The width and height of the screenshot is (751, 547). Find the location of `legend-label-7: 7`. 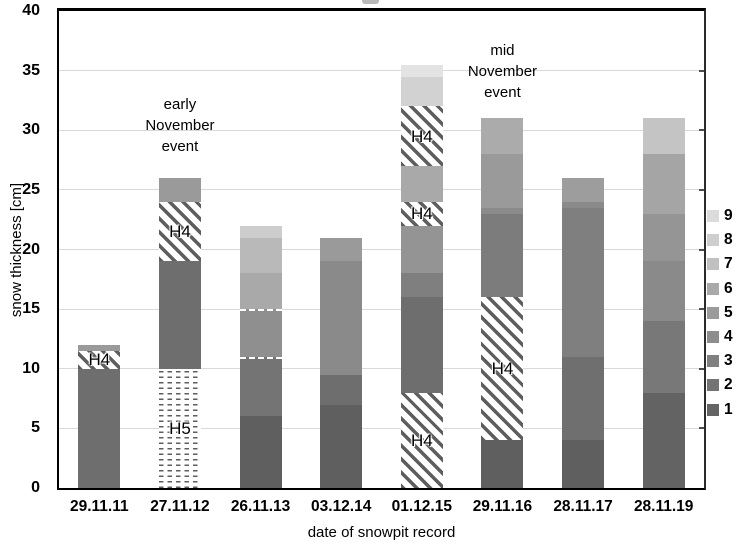

legend-label-7: 7 is located at coordinates (728, 264).